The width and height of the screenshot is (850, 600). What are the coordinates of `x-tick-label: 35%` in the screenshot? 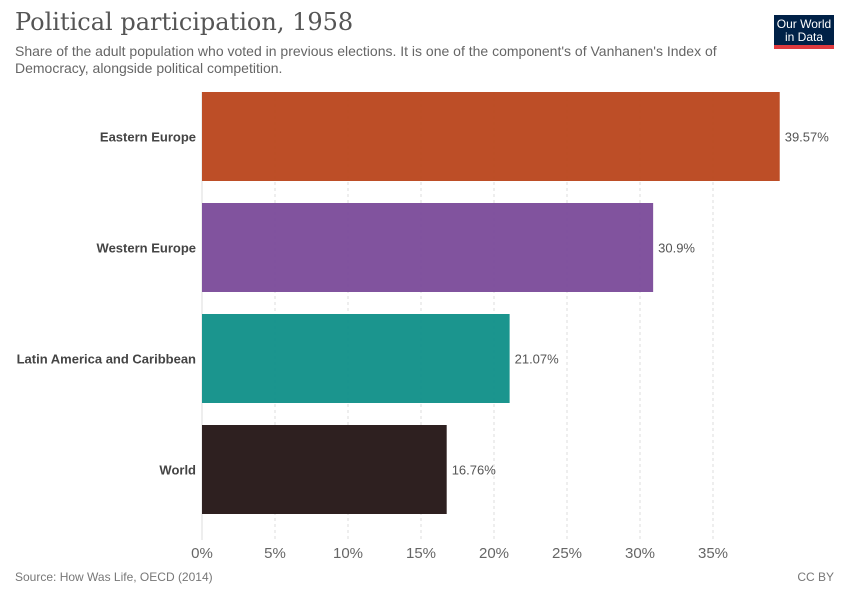 It's located at (713, 553).